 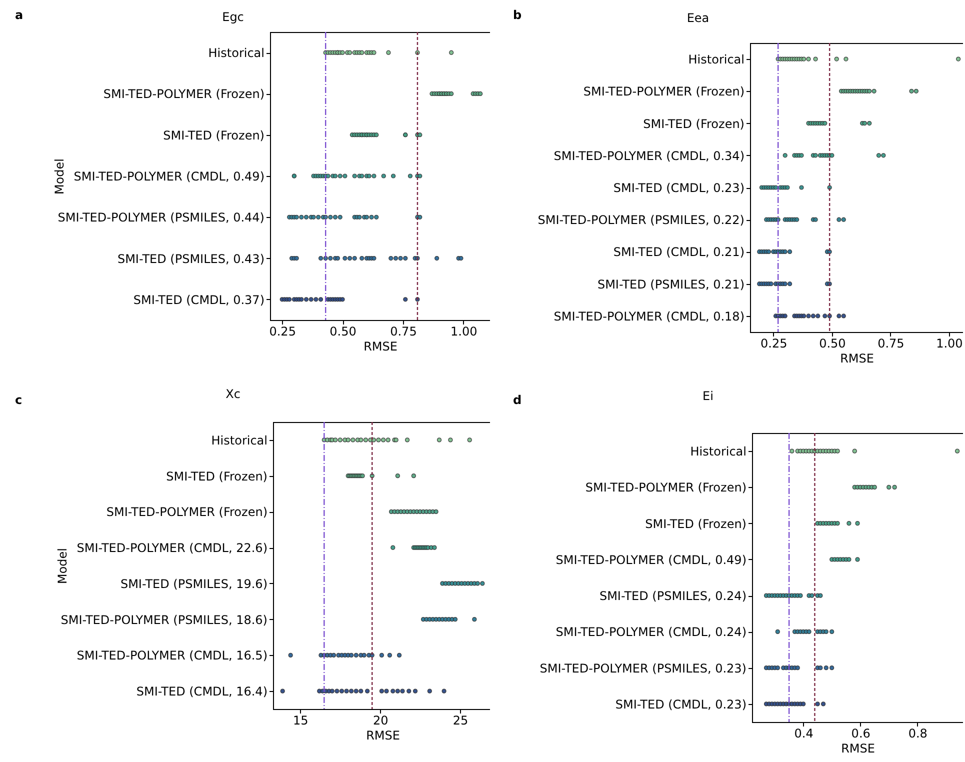 What do you see at coordinates (649, 316) in the screenshot?
I see `y-tick-label: SMI-TED-POLYMER (CMDL, 0.18)` at bounding box center [649, 316].